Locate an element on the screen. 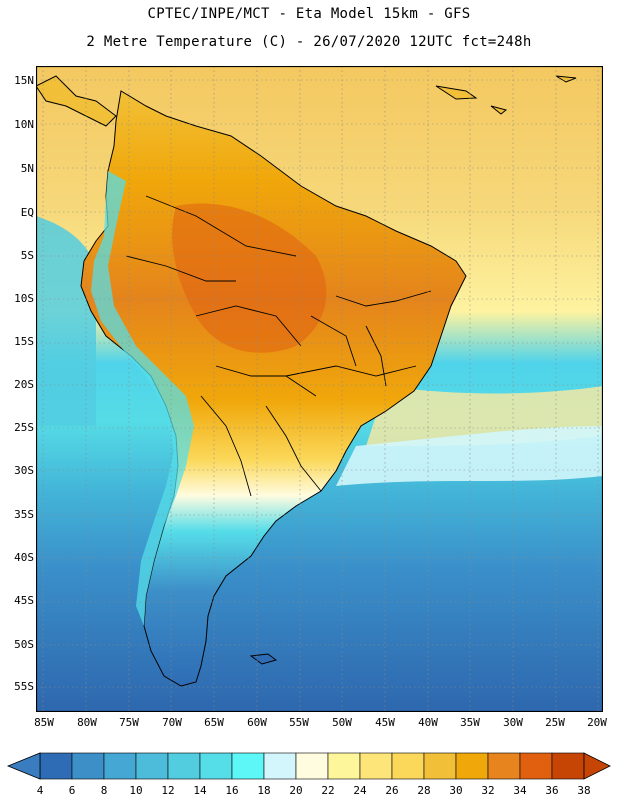 This screenshot has width=618, height=800. colorbar is located at coordinates (308, 766).